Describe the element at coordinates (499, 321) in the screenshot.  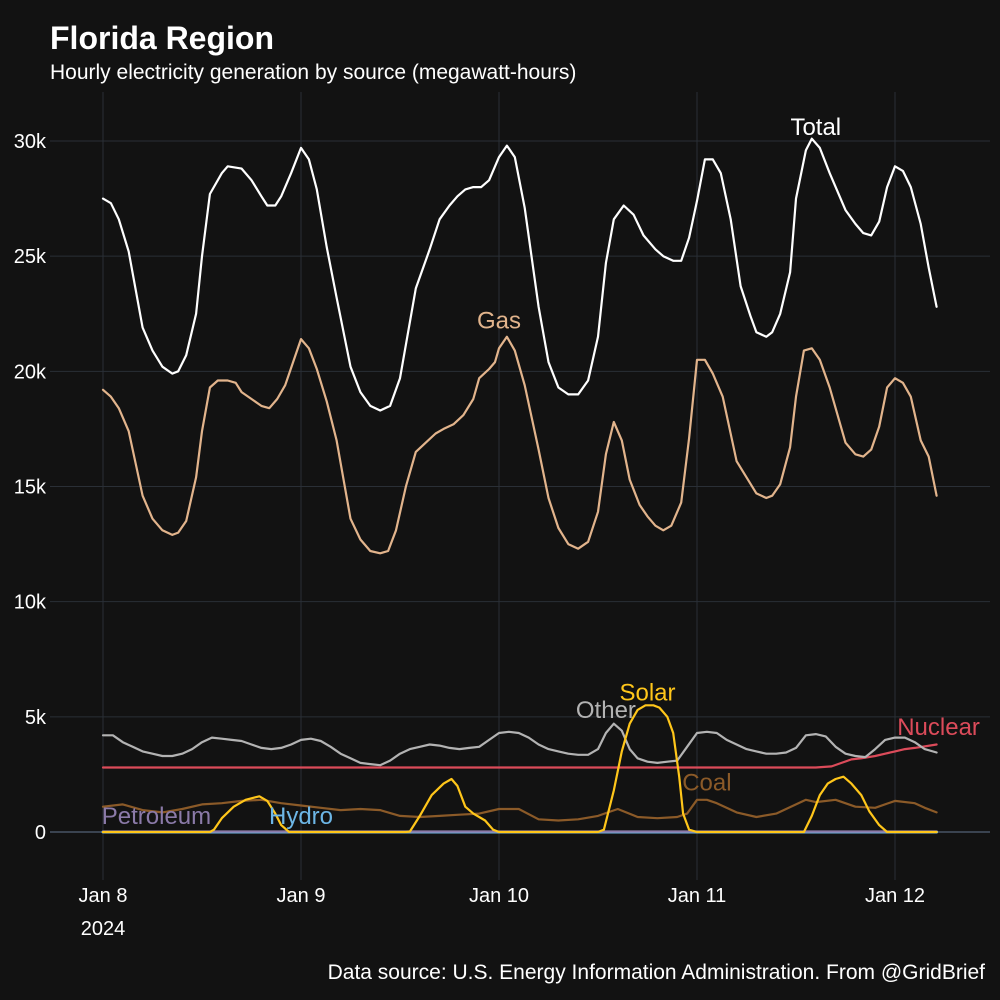
I see `series-label-gas: Gas` at that location.